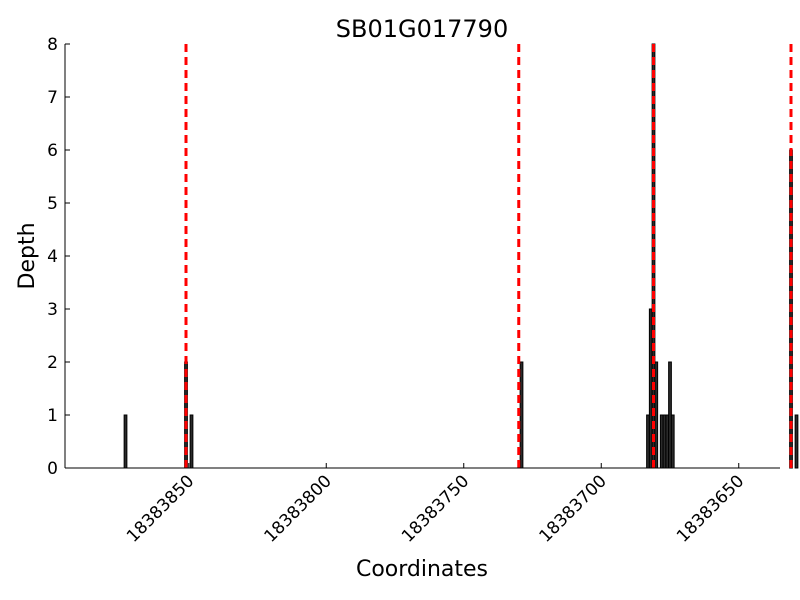 The image size is (800, 600). I want to click on x-ticks: 18383850 18383800 18383750 18383700 18383650, so click(435, 505).